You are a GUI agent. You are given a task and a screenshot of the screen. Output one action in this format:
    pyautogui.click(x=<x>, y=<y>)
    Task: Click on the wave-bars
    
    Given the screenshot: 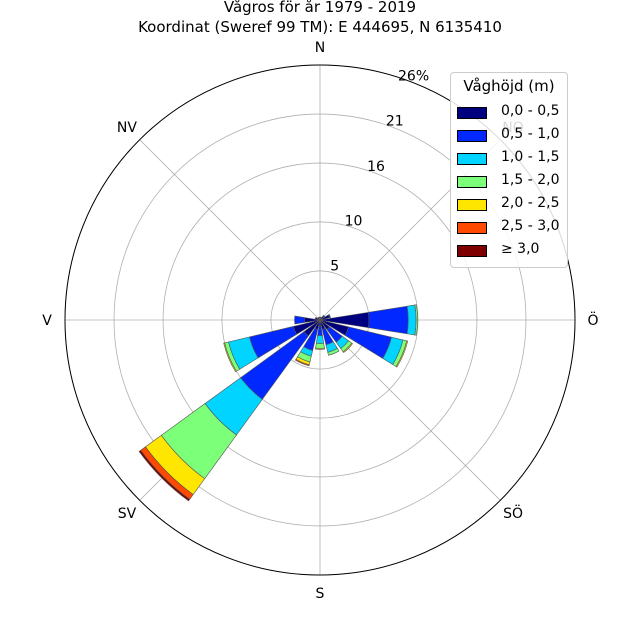 What is the action you would take?
    pyautogui.click(x=278, y=403)
    